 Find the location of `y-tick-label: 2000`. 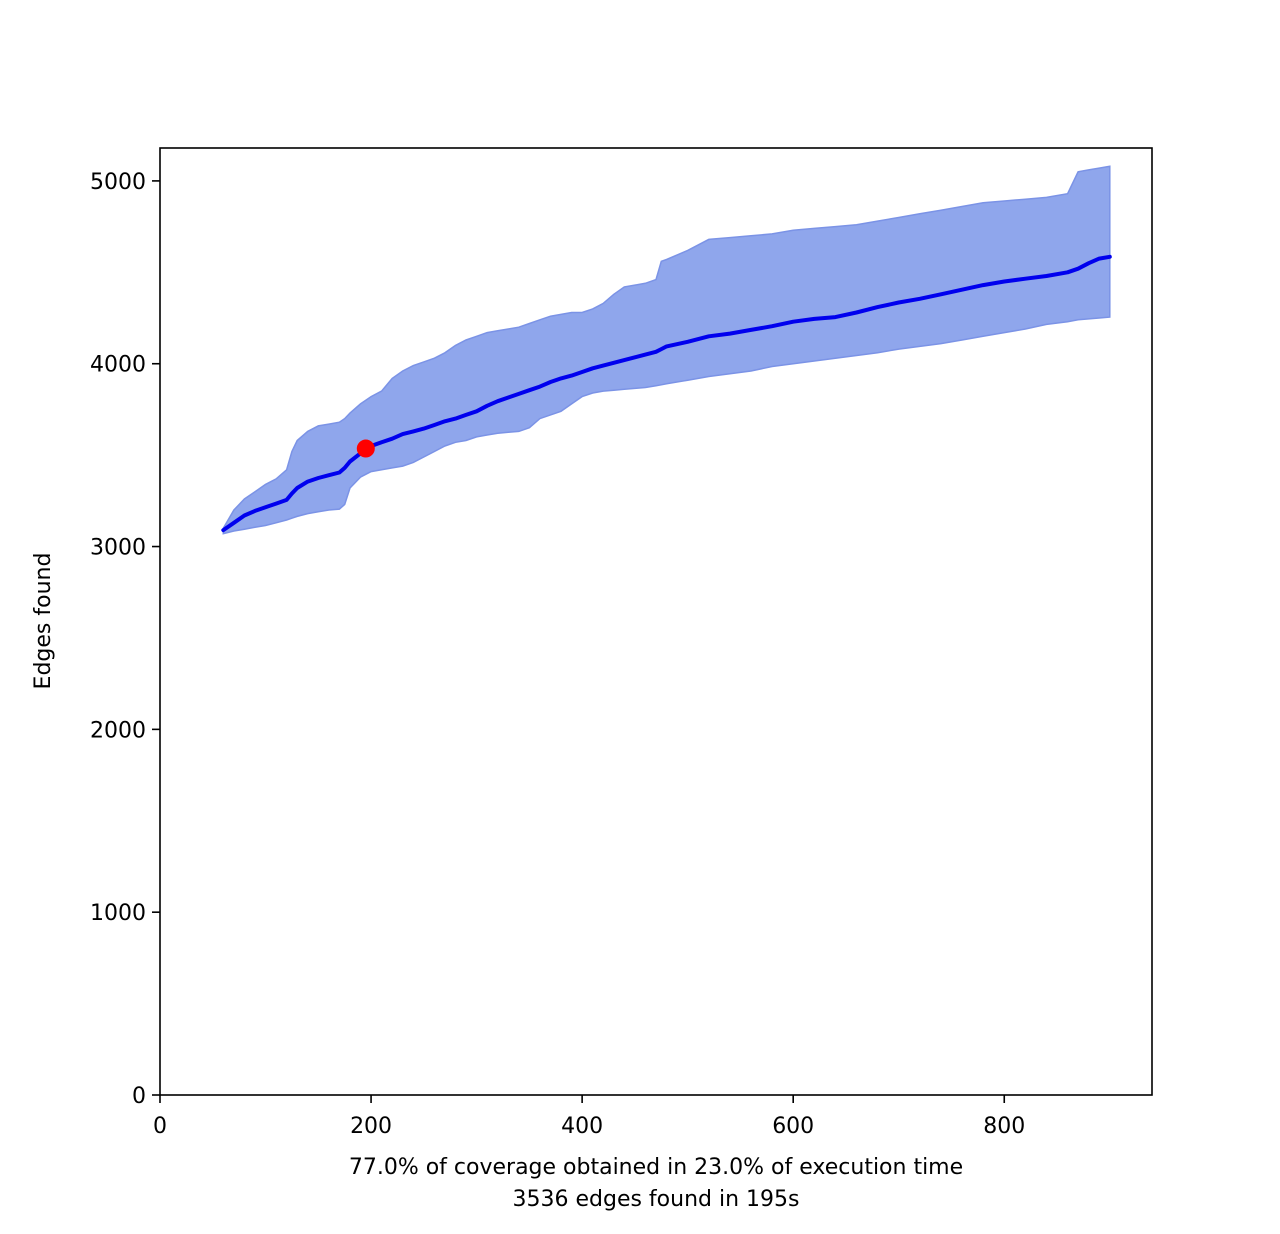

y-tick-label: 2000 is located at coordinates (118, 730).